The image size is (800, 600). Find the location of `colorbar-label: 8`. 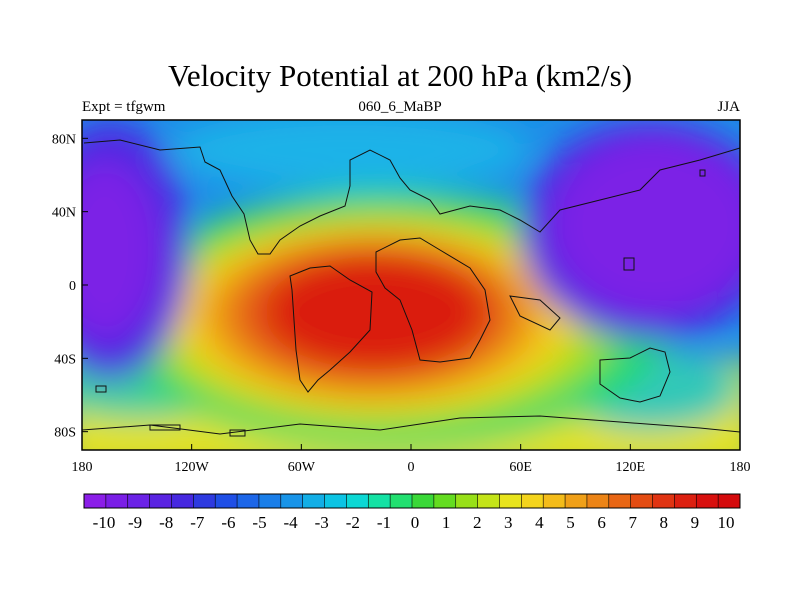

colorbar-label: 8 is located at coordinates (664, 522).